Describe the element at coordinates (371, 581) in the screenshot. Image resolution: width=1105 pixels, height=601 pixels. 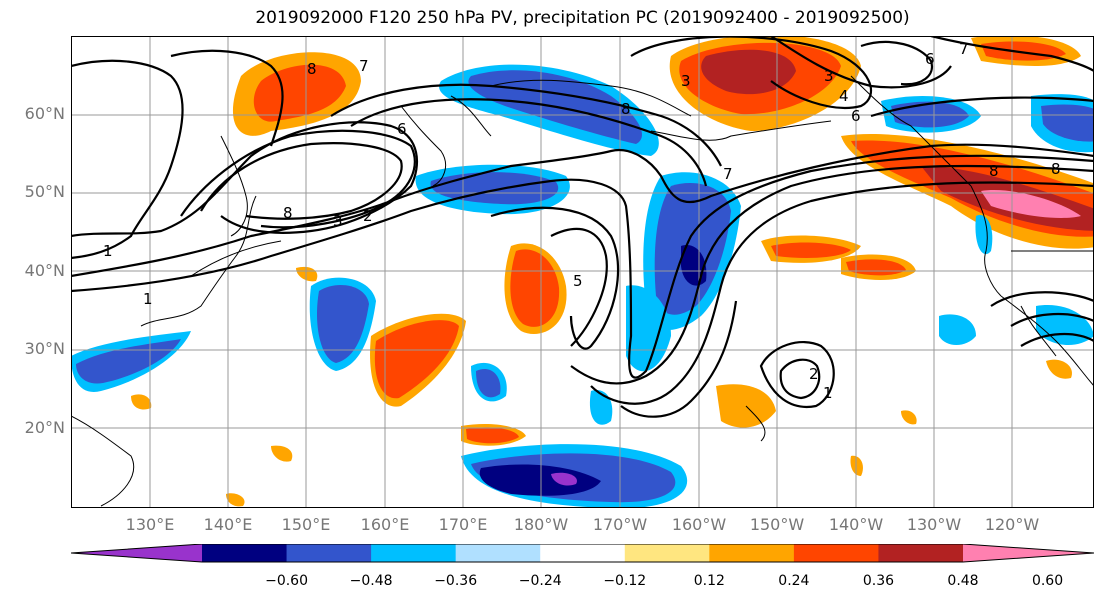
I see `colorbar-tick-label: −0.48` at that location.